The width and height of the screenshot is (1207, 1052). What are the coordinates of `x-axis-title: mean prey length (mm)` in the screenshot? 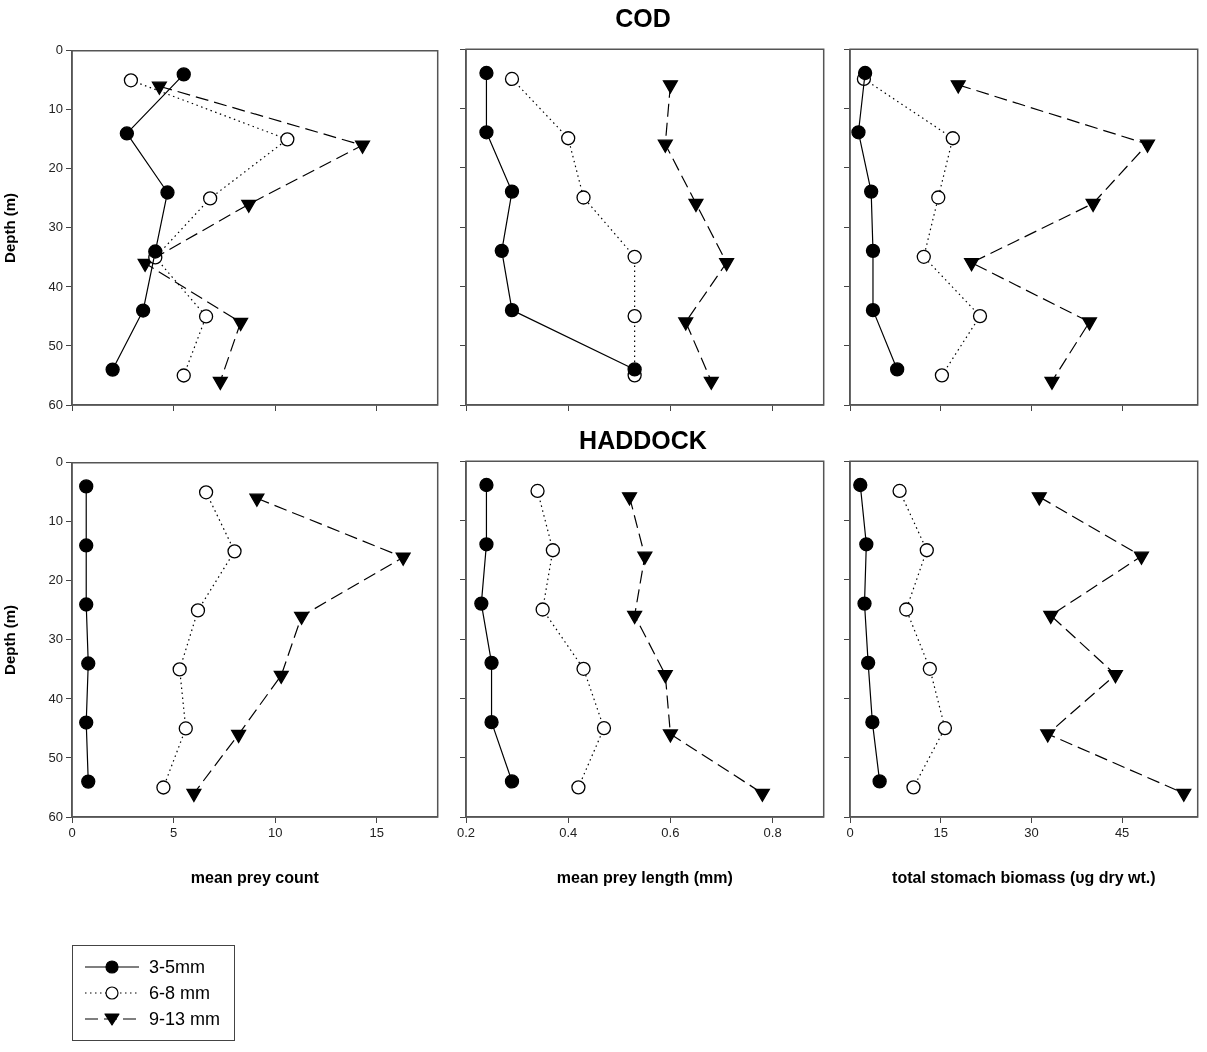 It's located at (644, 877).